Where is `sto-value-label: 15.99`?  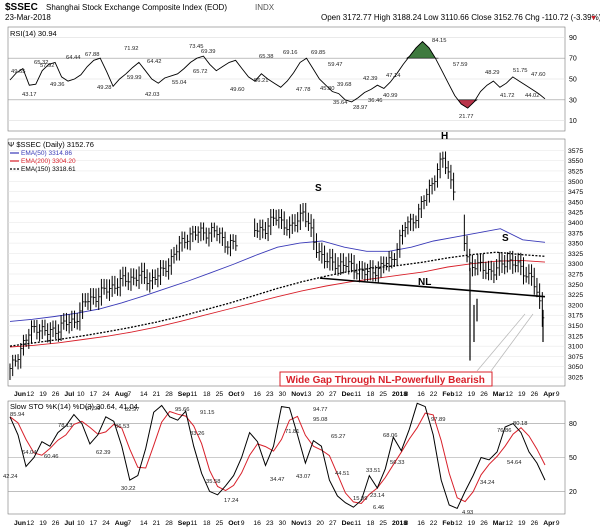
sto-value-label: 15.99 is located at coordinates (360, 499).